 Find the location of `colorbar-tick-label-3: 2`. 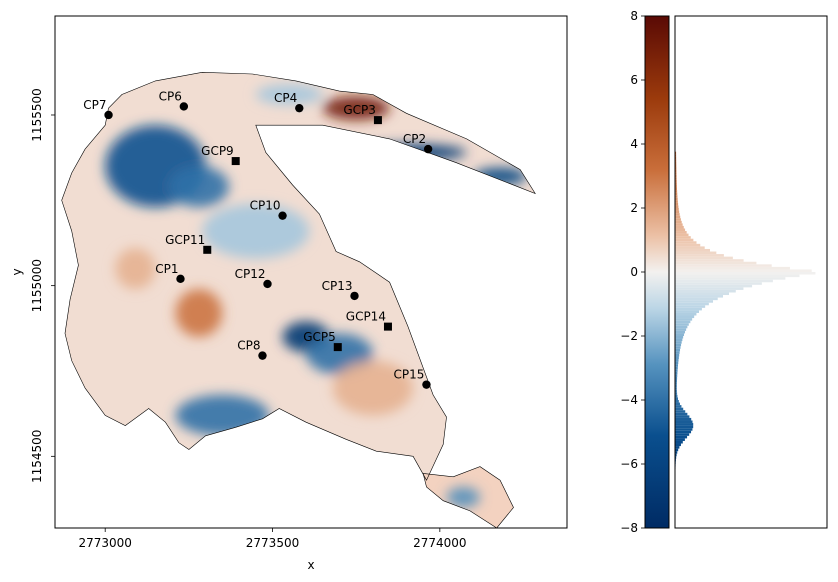

colorbar-tick-label-3: 2 is located at coordinates (634, 208).